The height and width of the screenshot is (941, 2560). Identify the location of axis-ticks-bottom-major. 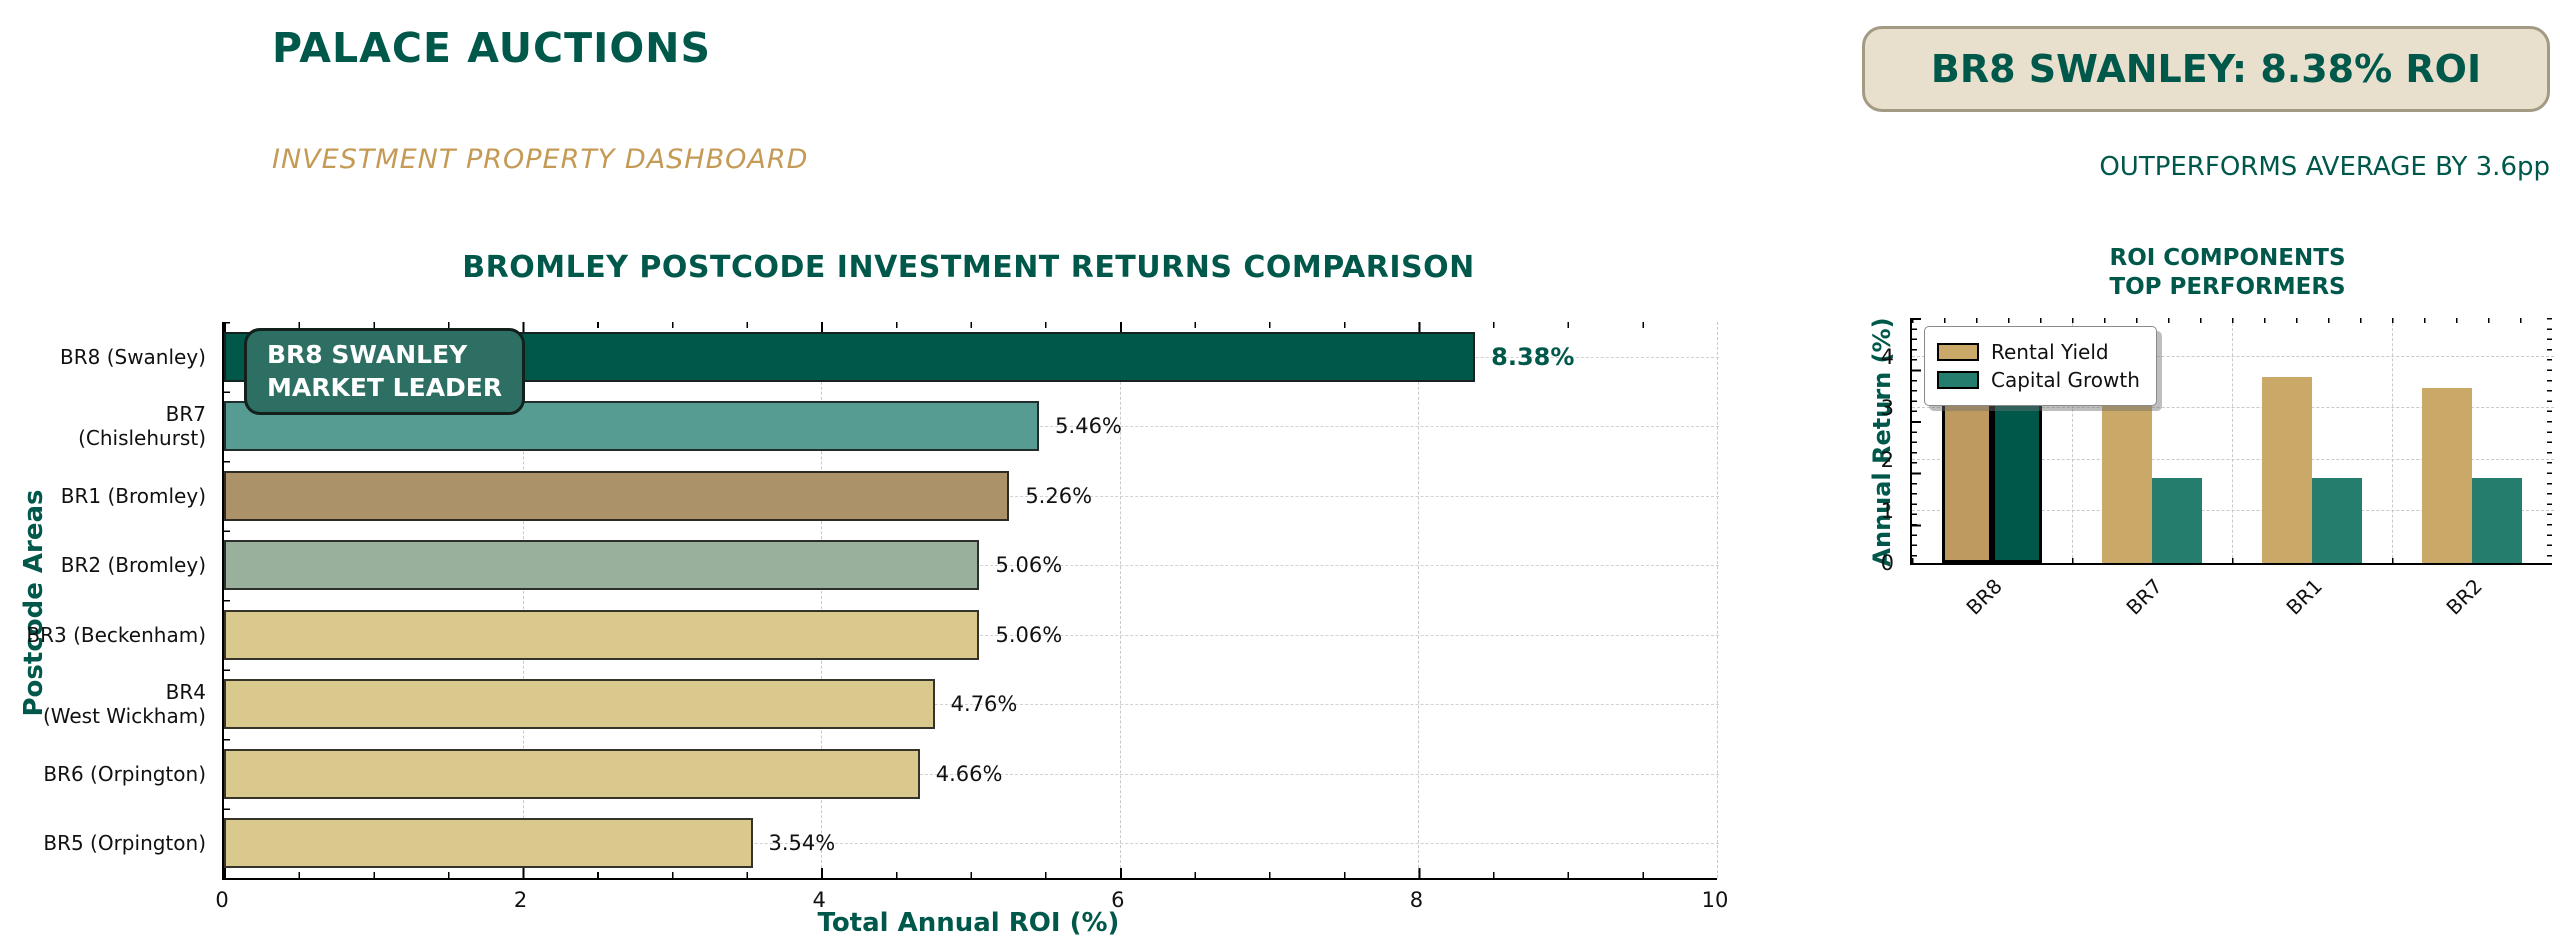
(970, 873).